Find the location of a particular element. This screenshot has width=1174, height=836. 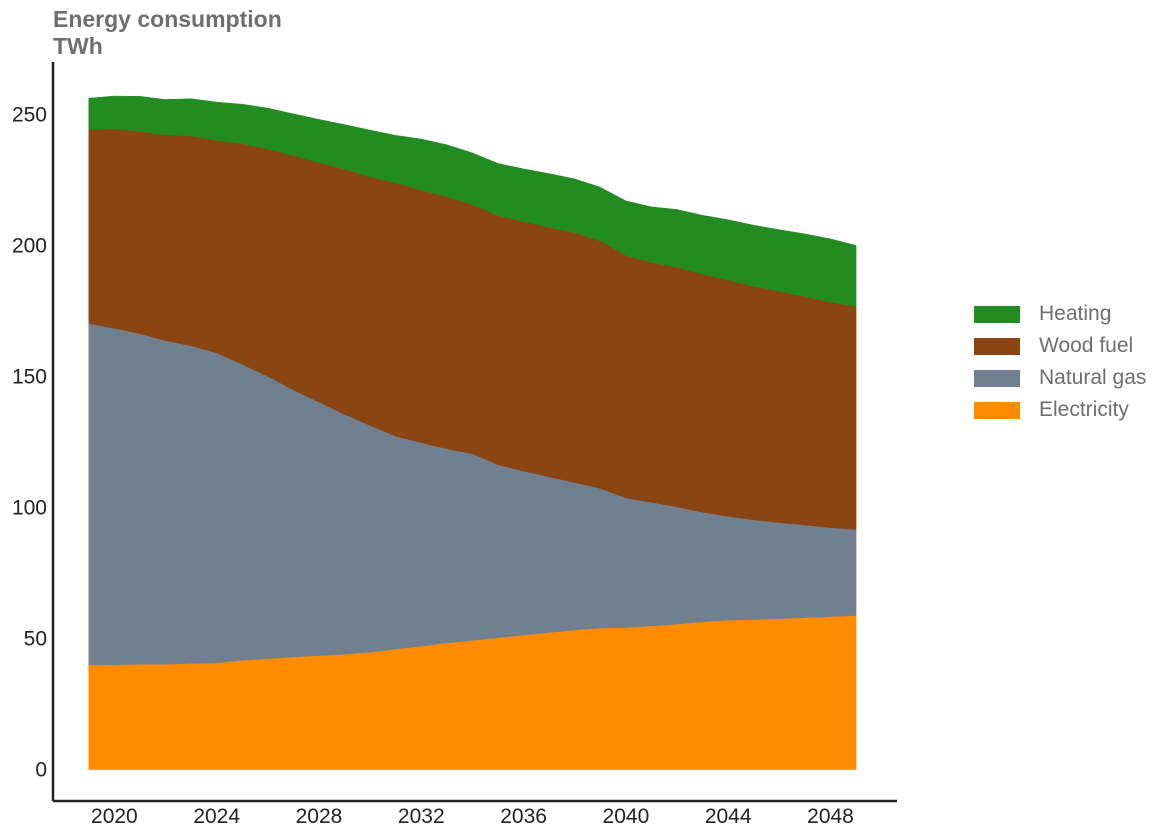

y-tick-label: 200 is located at coordinates (29, 245).